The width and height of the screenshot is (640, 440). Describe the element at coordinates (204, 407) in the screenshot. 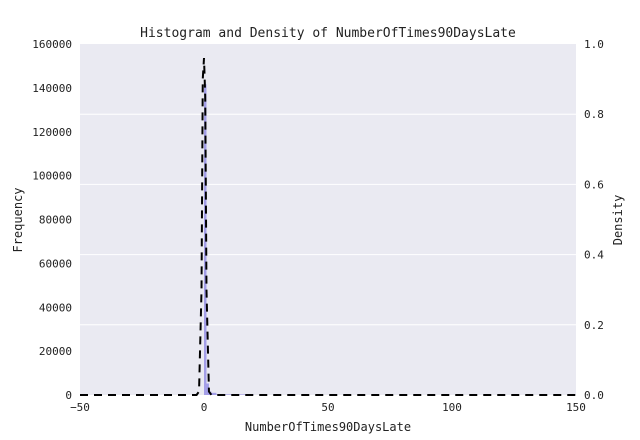

I see `x-tick-label: 0` at that location.